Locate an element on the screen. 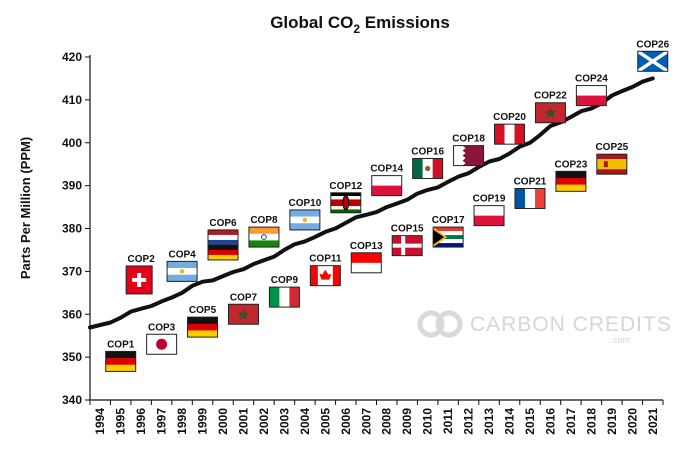  qatar-flag-icon is located at coordinates (469, 156).